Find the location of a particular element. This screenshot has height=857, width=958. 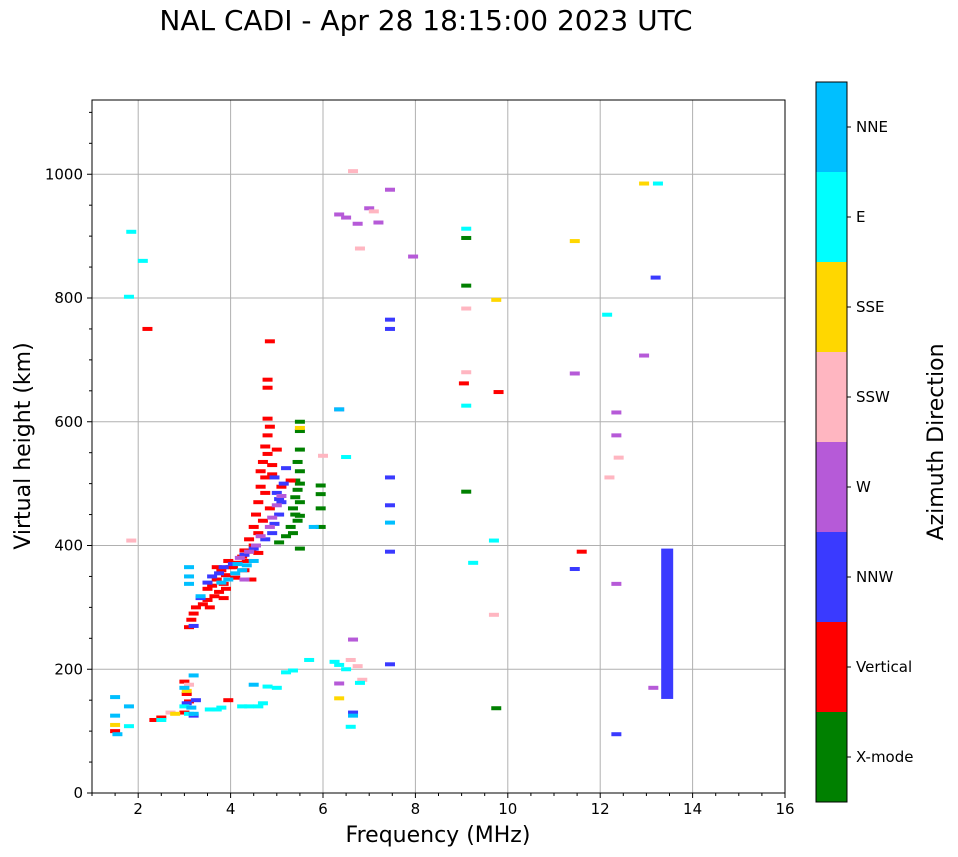

colorbar-tick-label: NNW is located at coordinates (874, 577).